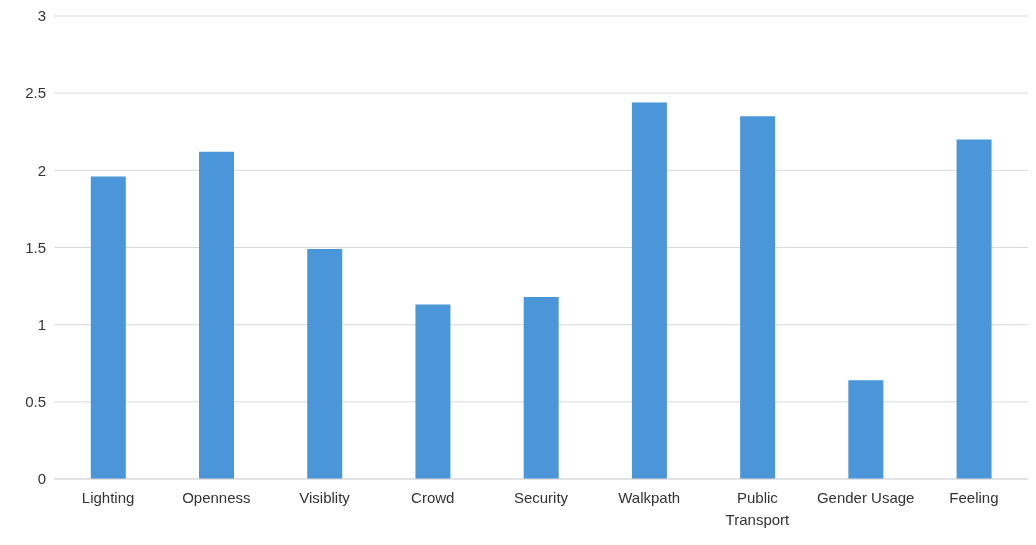  I want to click on x-tick-label: Lighting, so click(108, 497).